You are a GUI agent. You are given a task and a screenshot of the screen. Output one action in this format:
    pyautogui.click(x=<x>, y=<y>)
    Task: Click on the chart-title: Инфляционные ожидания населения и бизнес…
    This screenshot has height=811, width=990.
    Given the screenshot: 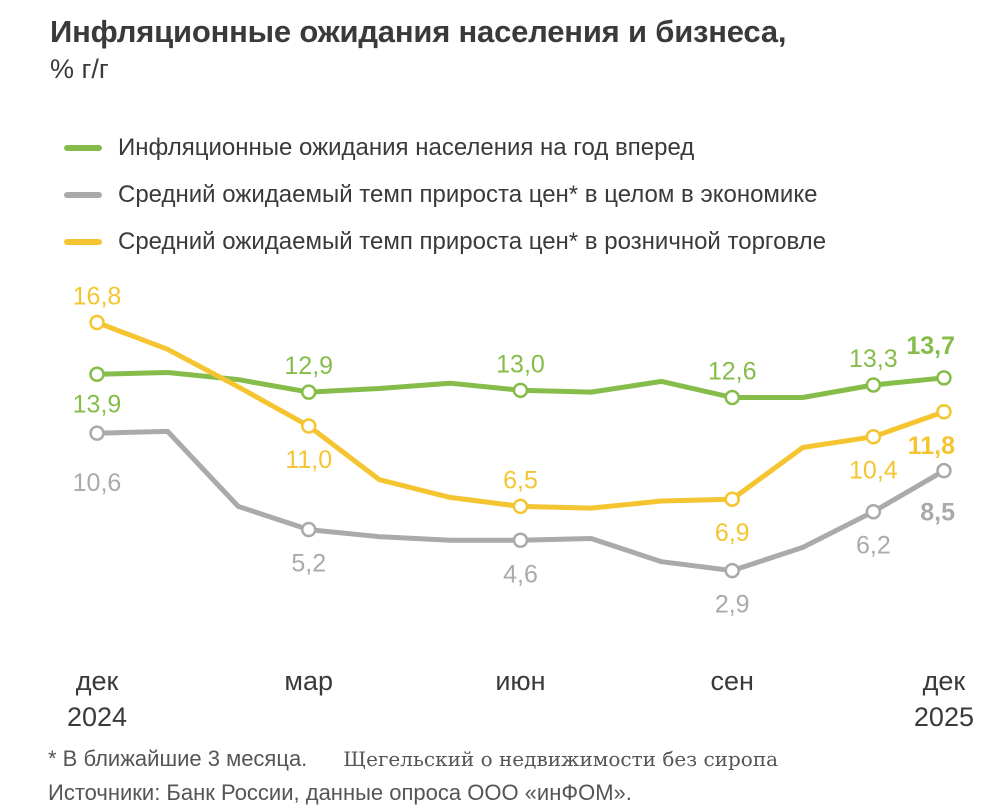 What is the action you would take?
    pyautogui.click(x=418, y=31)
    